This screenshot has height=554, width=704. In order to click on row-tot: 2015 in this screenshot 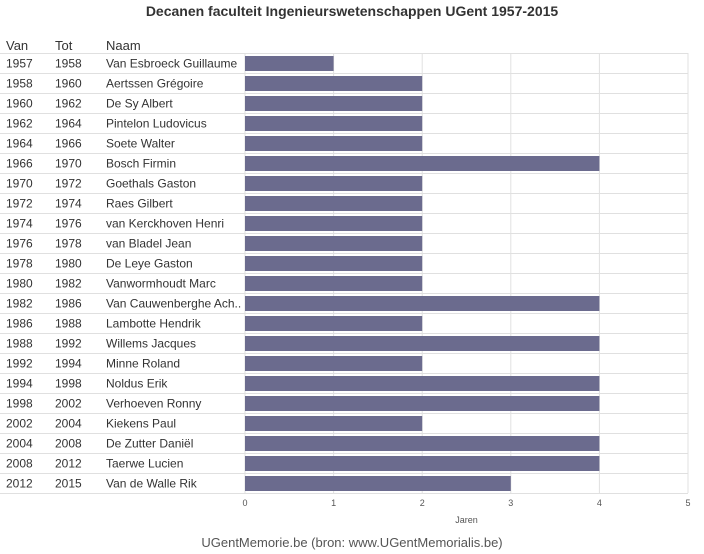, I will do `click(68, 484)`.